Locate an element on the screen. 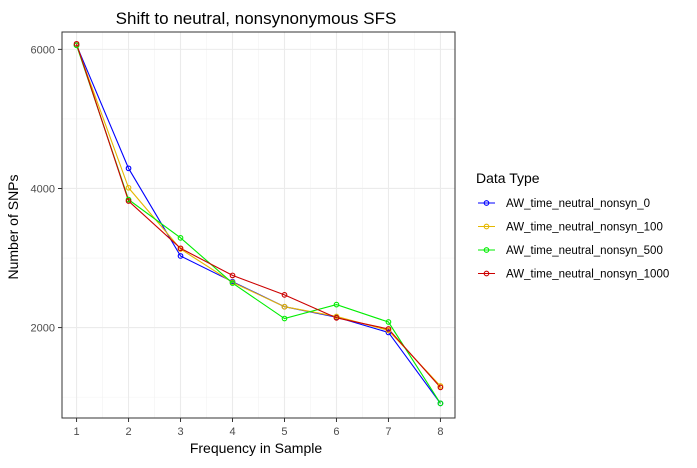 The width and height of the screenshot is (697, 468). legend-item: AW_time_neutral_nonsyn_100 is located at coordinates (570, 228).